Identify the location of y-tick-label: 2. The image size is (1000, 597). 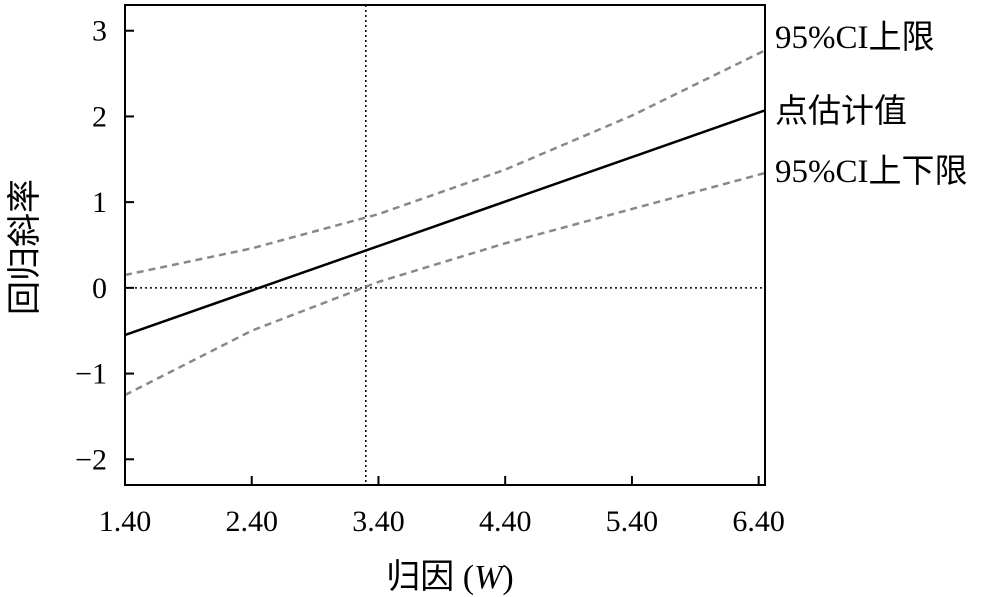
(99, 116).